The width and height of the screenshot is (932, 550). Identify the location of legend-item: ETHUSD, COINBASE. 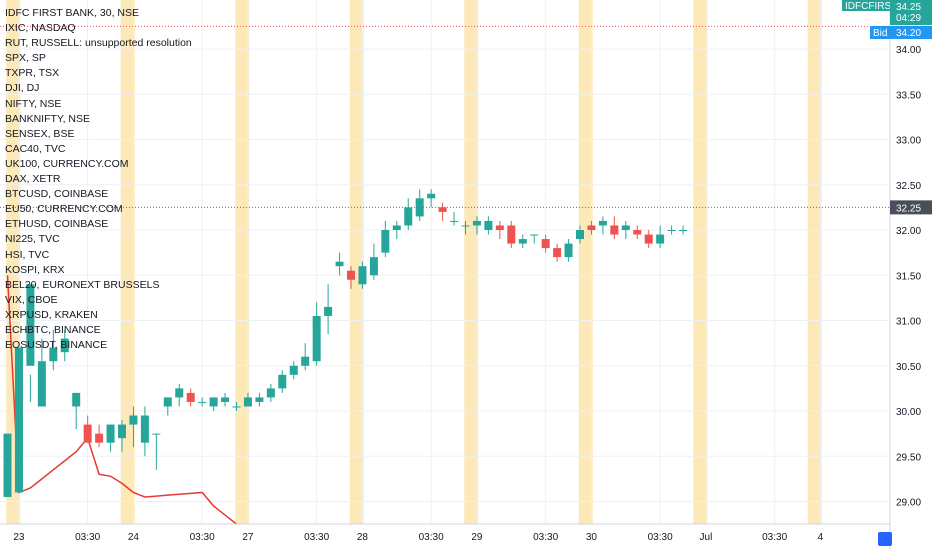
(57, 224).